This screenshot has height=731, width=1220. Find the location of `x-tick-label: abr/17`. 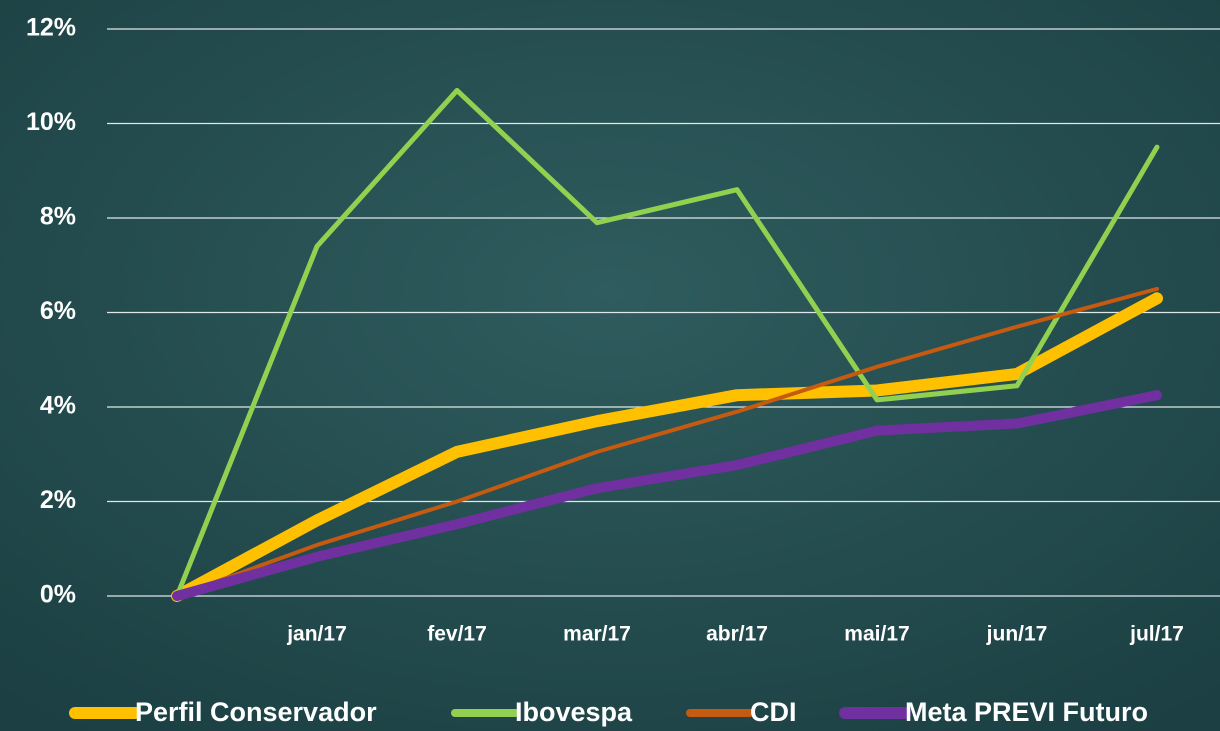

x-tick-label: abr/17 is located at coordinates (737, 634).